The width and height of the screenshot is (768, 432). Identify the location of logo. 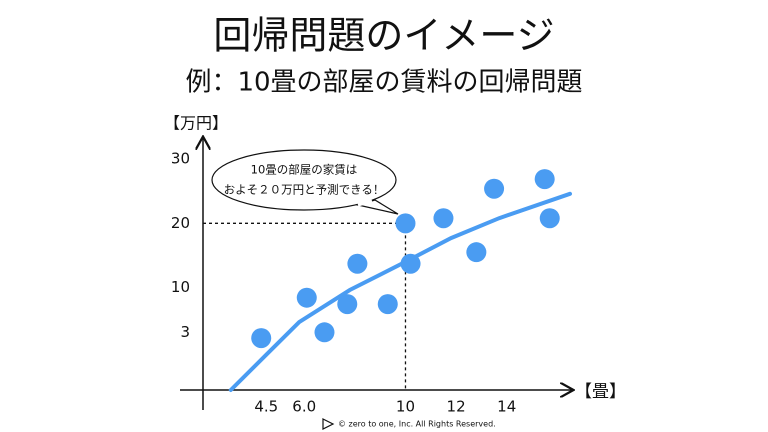
(328, 424).